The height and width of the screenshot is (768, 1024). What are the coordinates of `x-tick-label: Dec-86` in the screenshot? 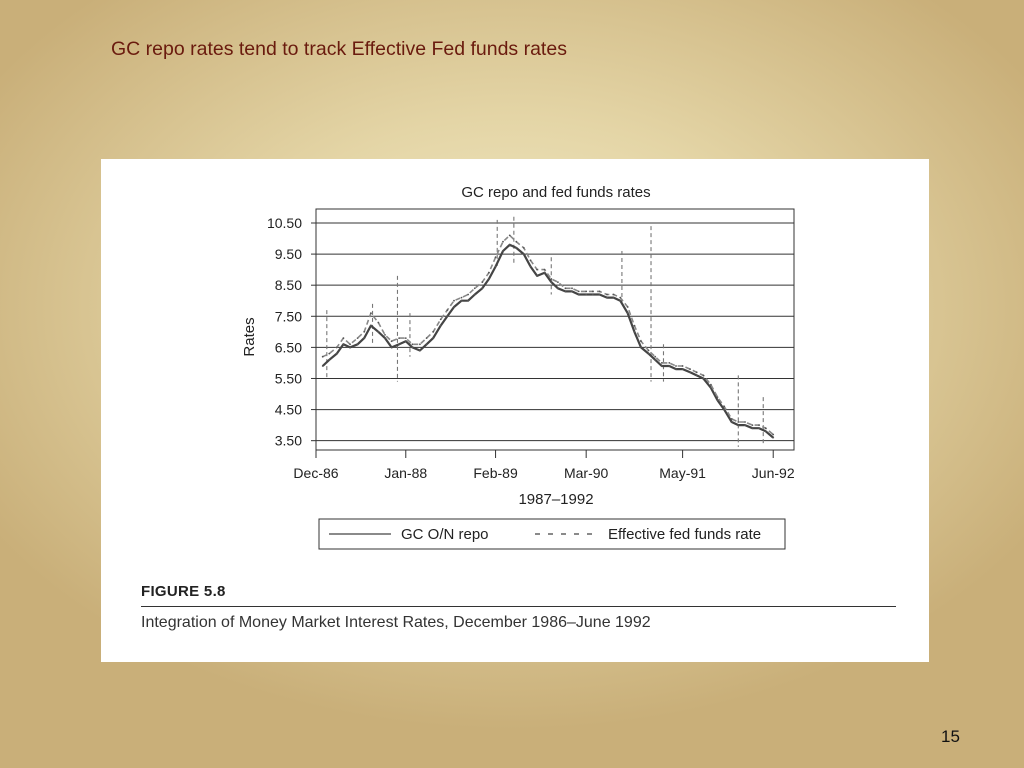 It's located at (315, 473).